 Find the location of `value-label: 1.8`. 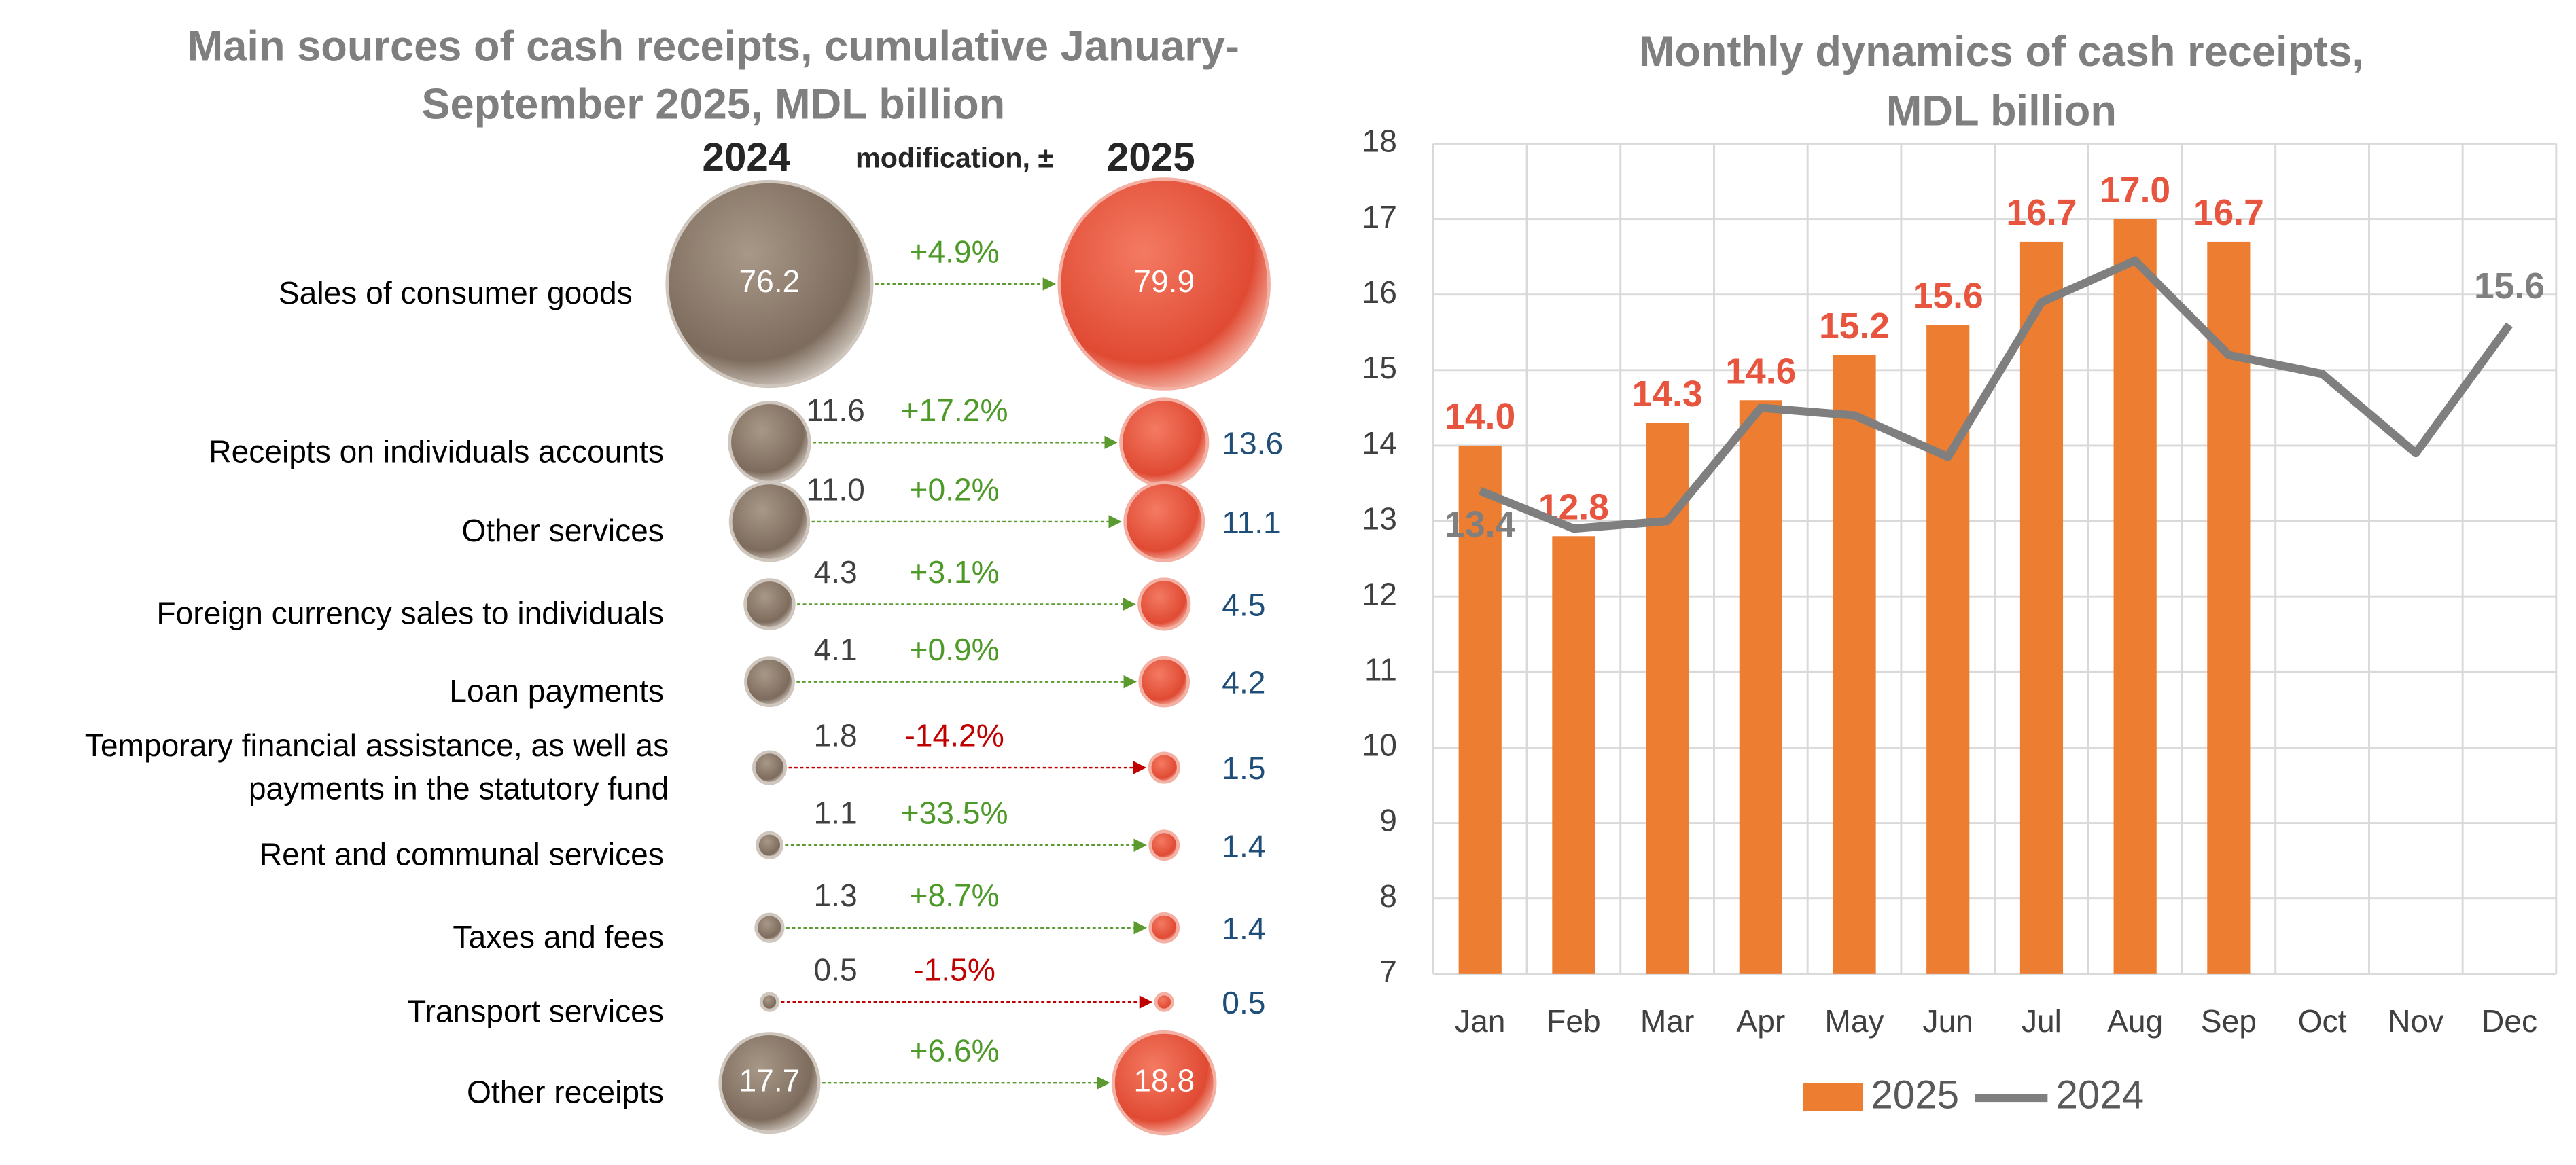

value-label: 1.8 is located at coordinates (836, 735).